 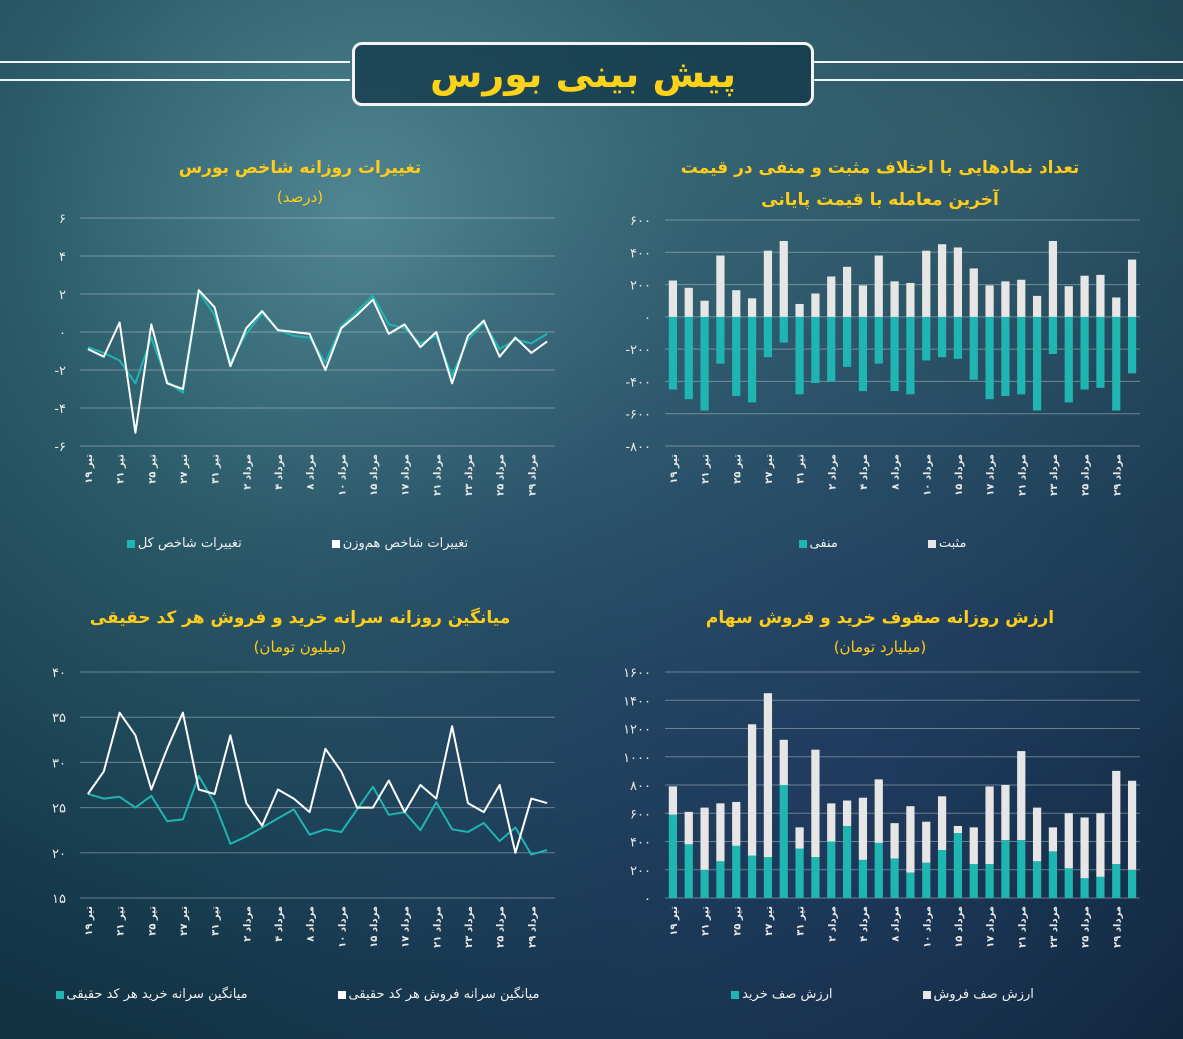 What do you see at coordinates (59, 718) in the screenshot?
I see `y-tick-label: ۳۵` at bounding box center [59, 718].